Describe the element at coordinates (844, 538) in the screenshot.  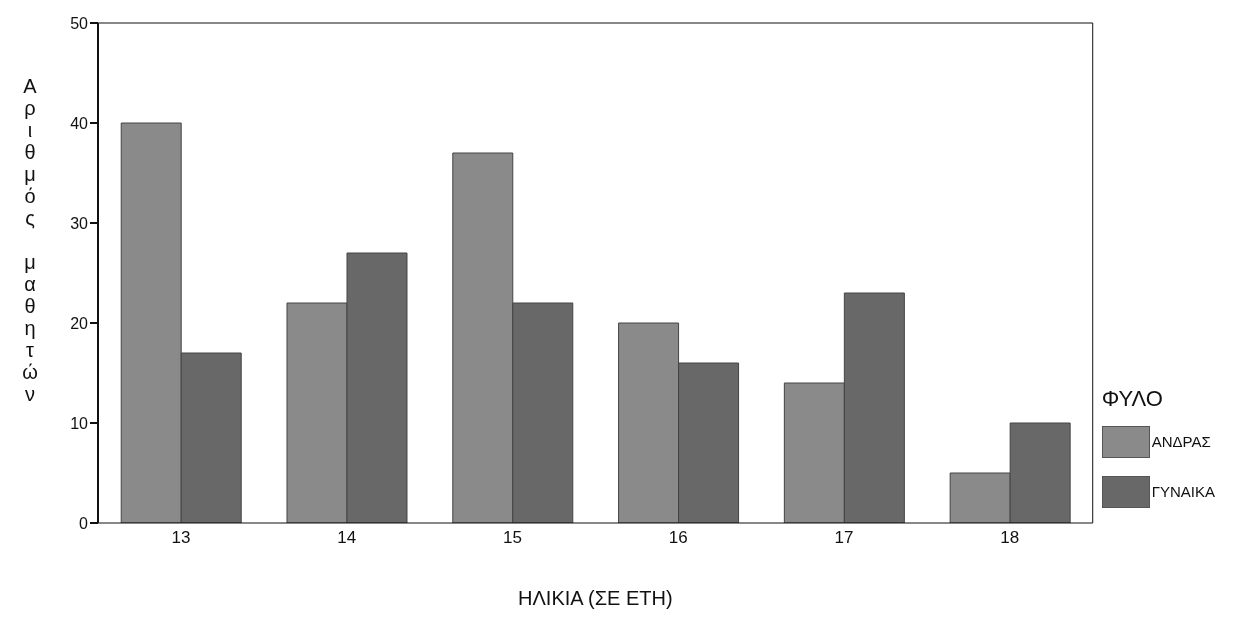
I see `x-tick-label: 17` at that location.